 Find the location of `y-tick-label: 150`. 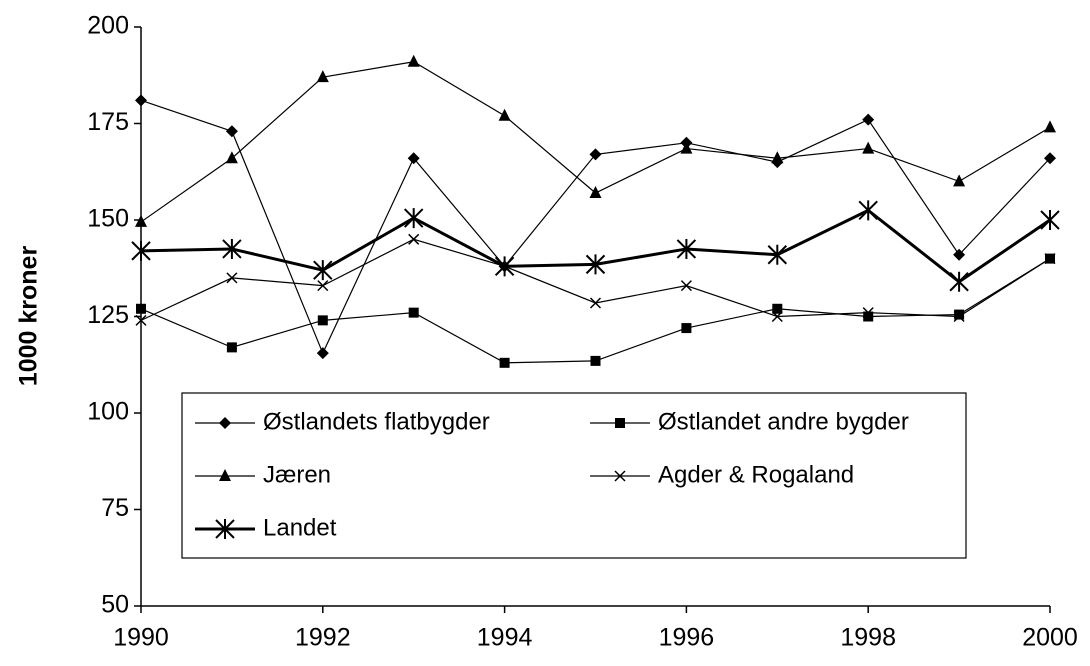

y-tick-label: 150 is located at coordinates (108, 219).